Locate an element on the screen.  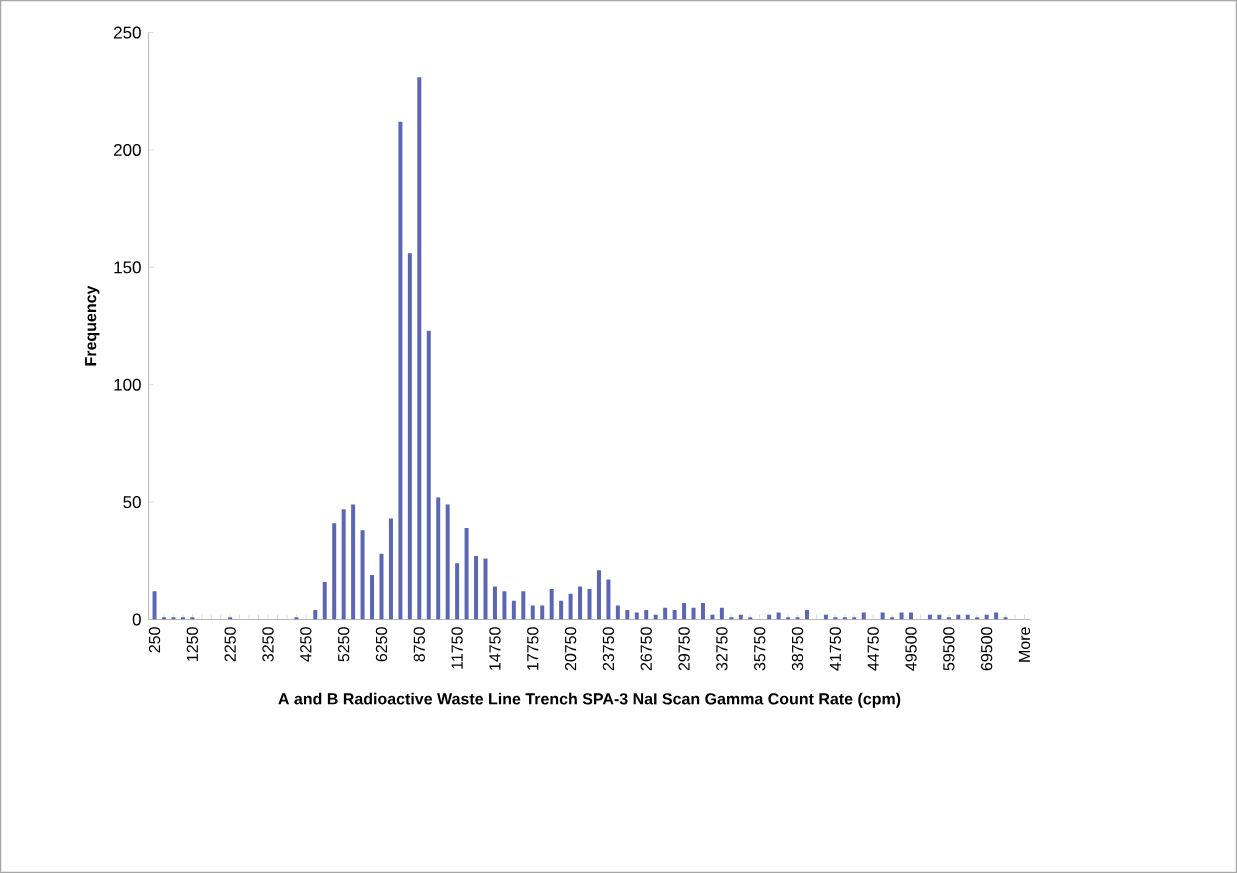
y-tick-label: 250 is located at coordinates (127, 32).